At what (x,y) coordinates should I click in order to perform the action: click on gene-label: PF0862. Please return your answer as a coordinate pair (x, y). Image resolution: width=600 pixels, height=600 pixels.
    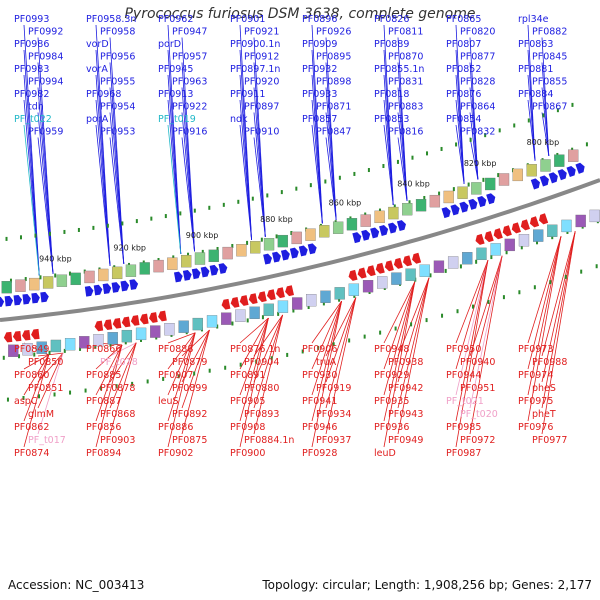
    Looking at the image, I should click on (31, 427).